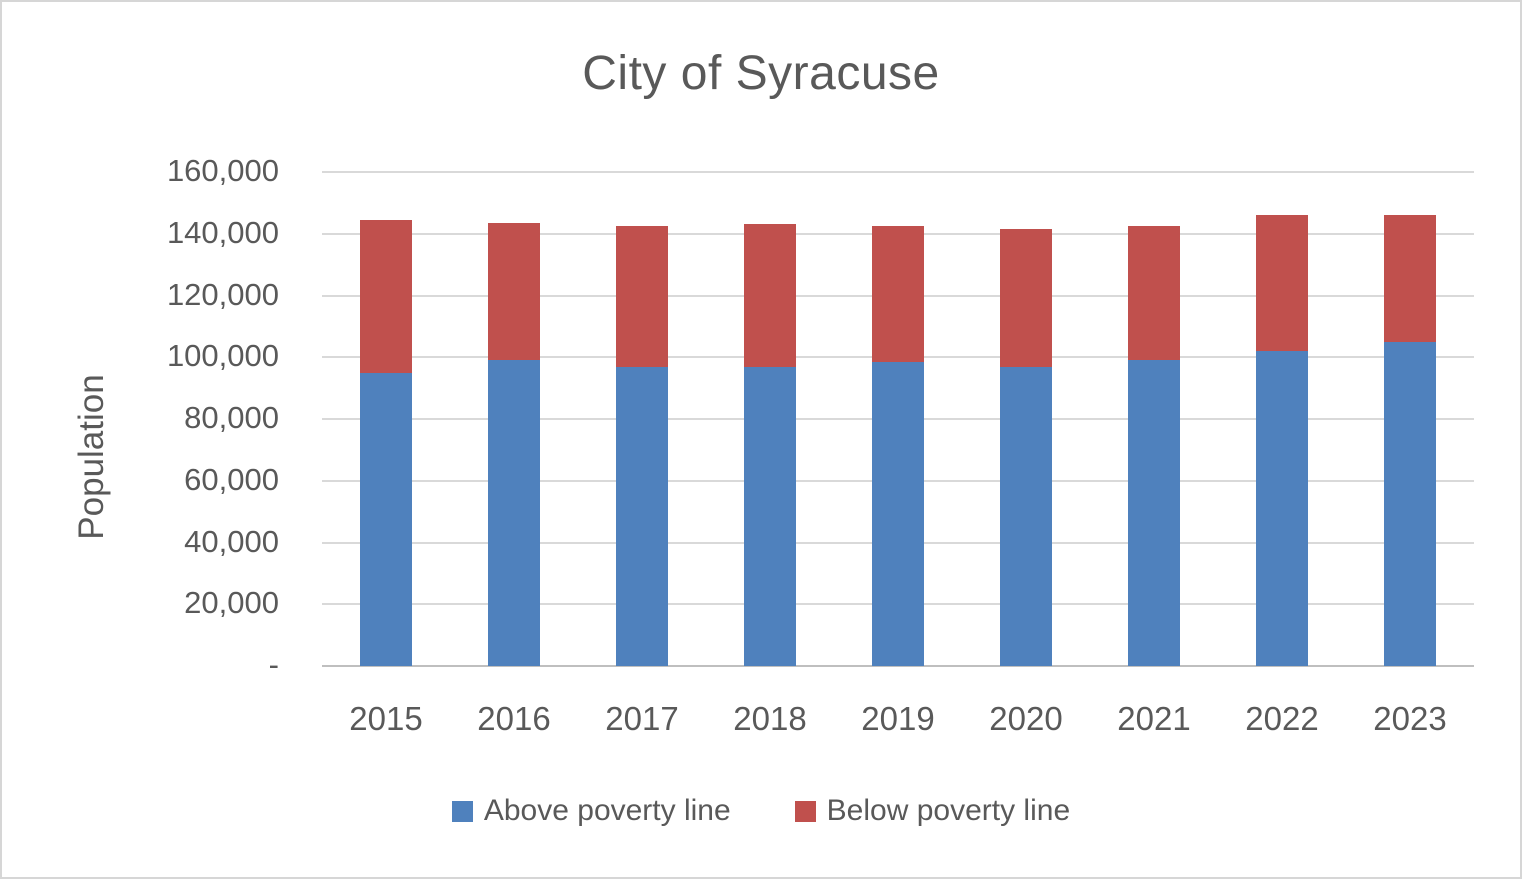 The width and height of the screenshot is (1522, 879). What do you see at coordinates (222, 170) in the screenshot?
I see `y-tick-label: 160,000` at bounding box center [222, 170].